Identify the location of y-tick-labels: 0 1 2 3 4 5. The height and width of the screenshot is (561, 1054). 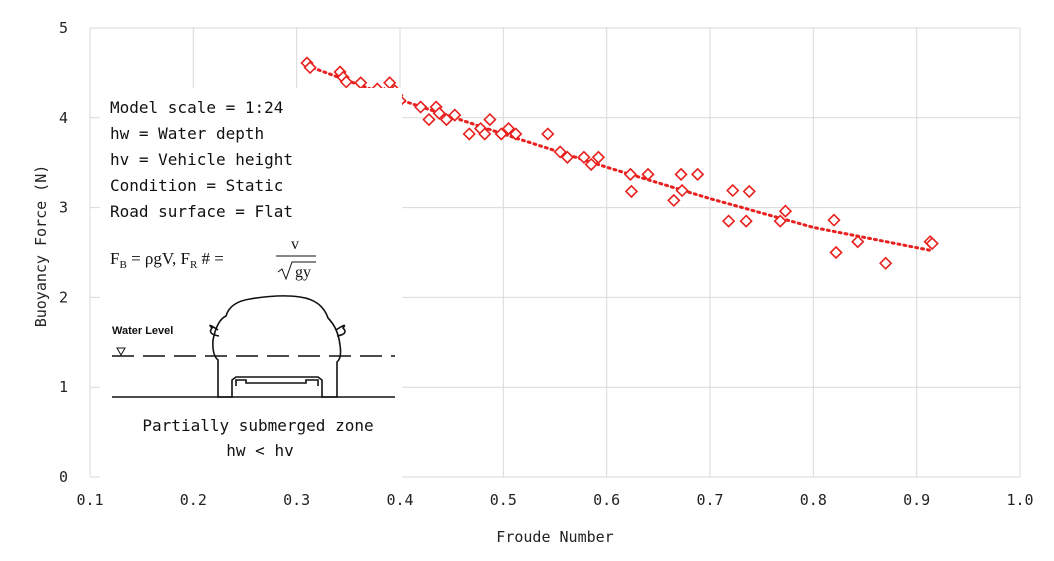
(63, 252).